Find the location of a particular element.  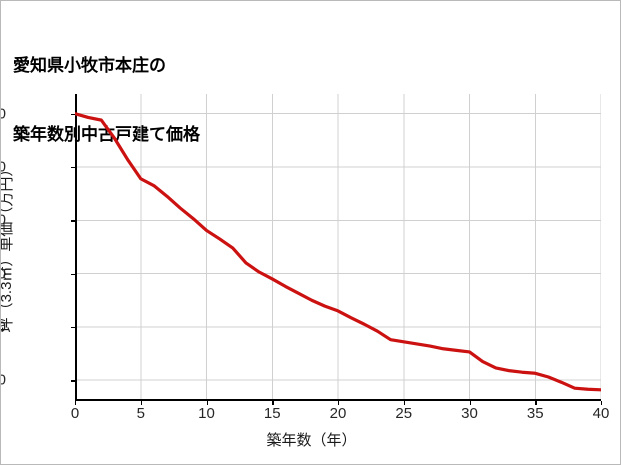

title-line-1: 愛知県小牧市本庄の is located at coordinates (89, 65).